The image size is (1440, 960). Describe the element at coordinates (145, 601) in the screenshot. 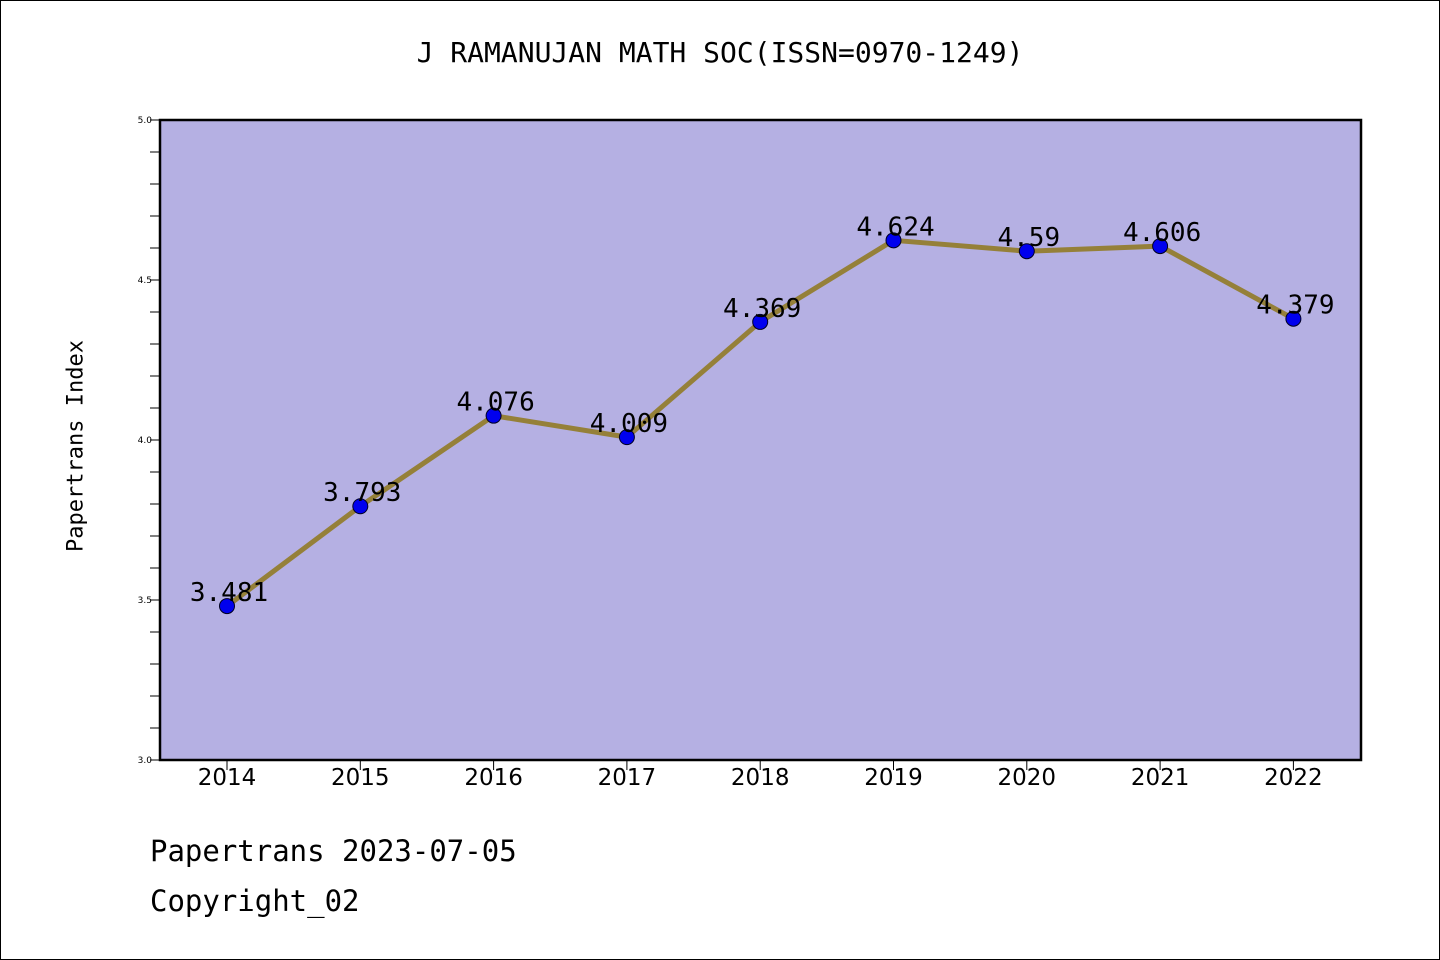

I see `y-tick-label: 3.5` at that location.